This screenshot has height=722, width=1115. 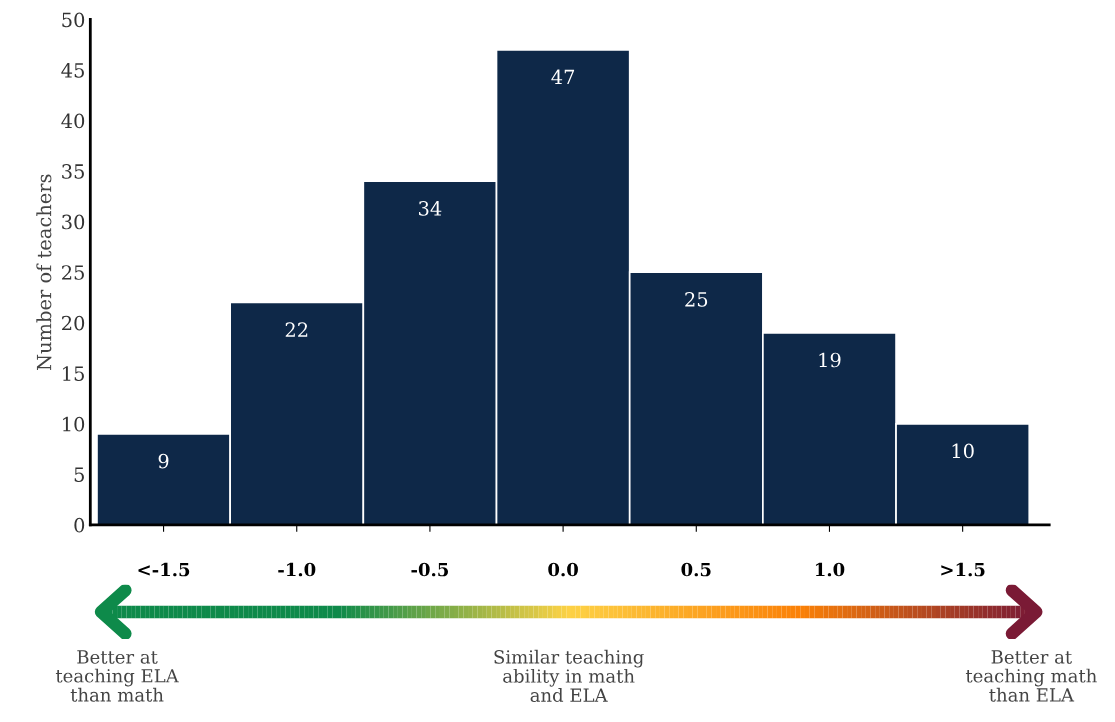 I want to click on y-tick-label: 0, so click(x=79, y=525).